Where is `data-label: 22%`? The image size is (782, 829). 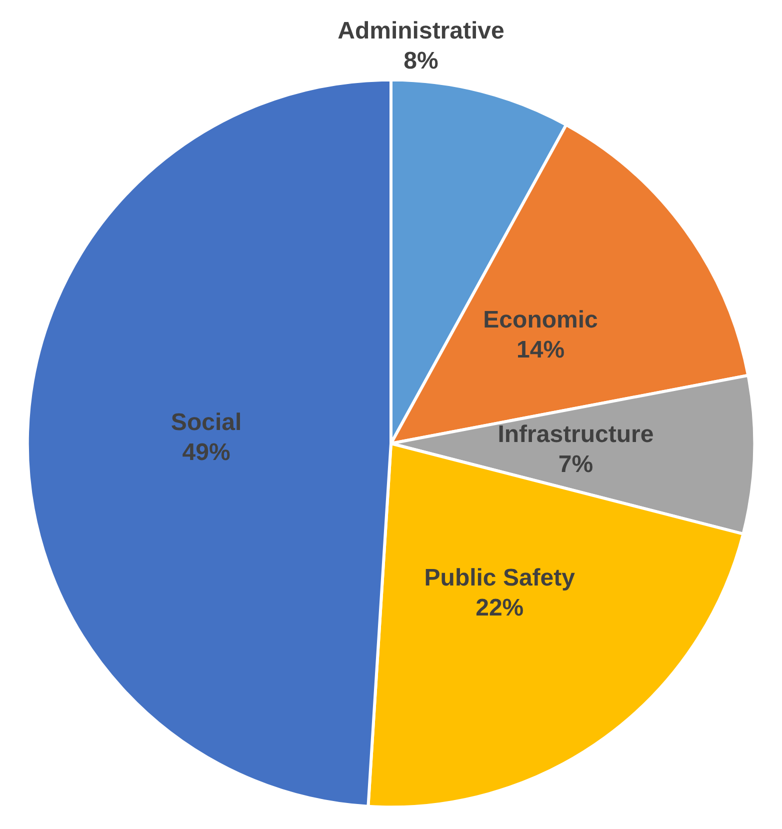
data-label: 22% is located at coordinates (500, 608).